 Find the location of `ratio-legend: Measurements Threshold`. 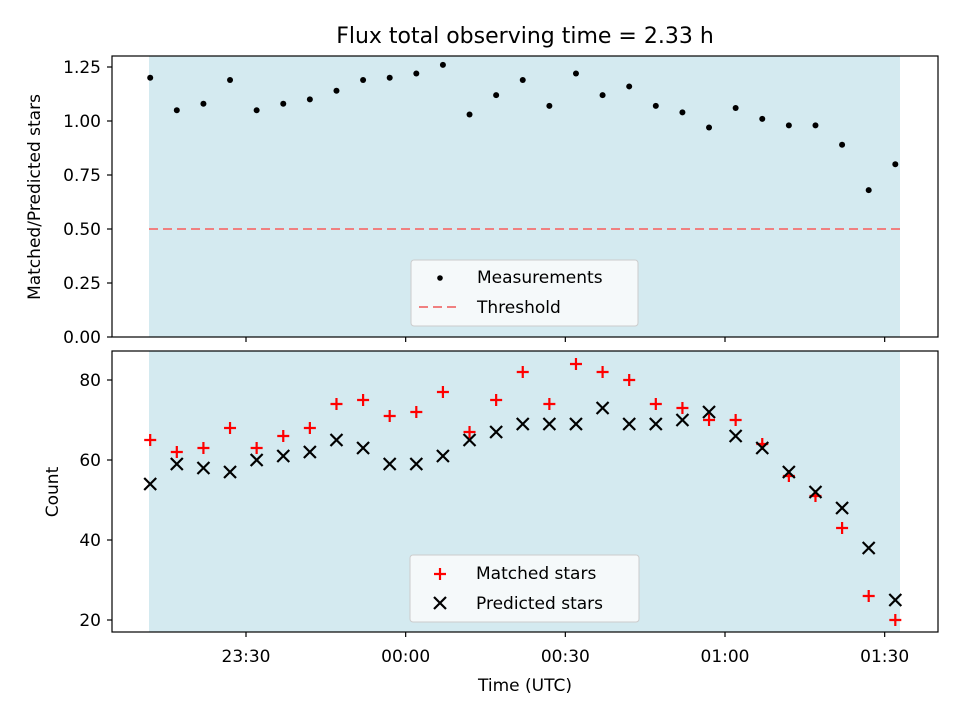

ratio-legend: Measurements Threshold is located at coordinates (524, 293).